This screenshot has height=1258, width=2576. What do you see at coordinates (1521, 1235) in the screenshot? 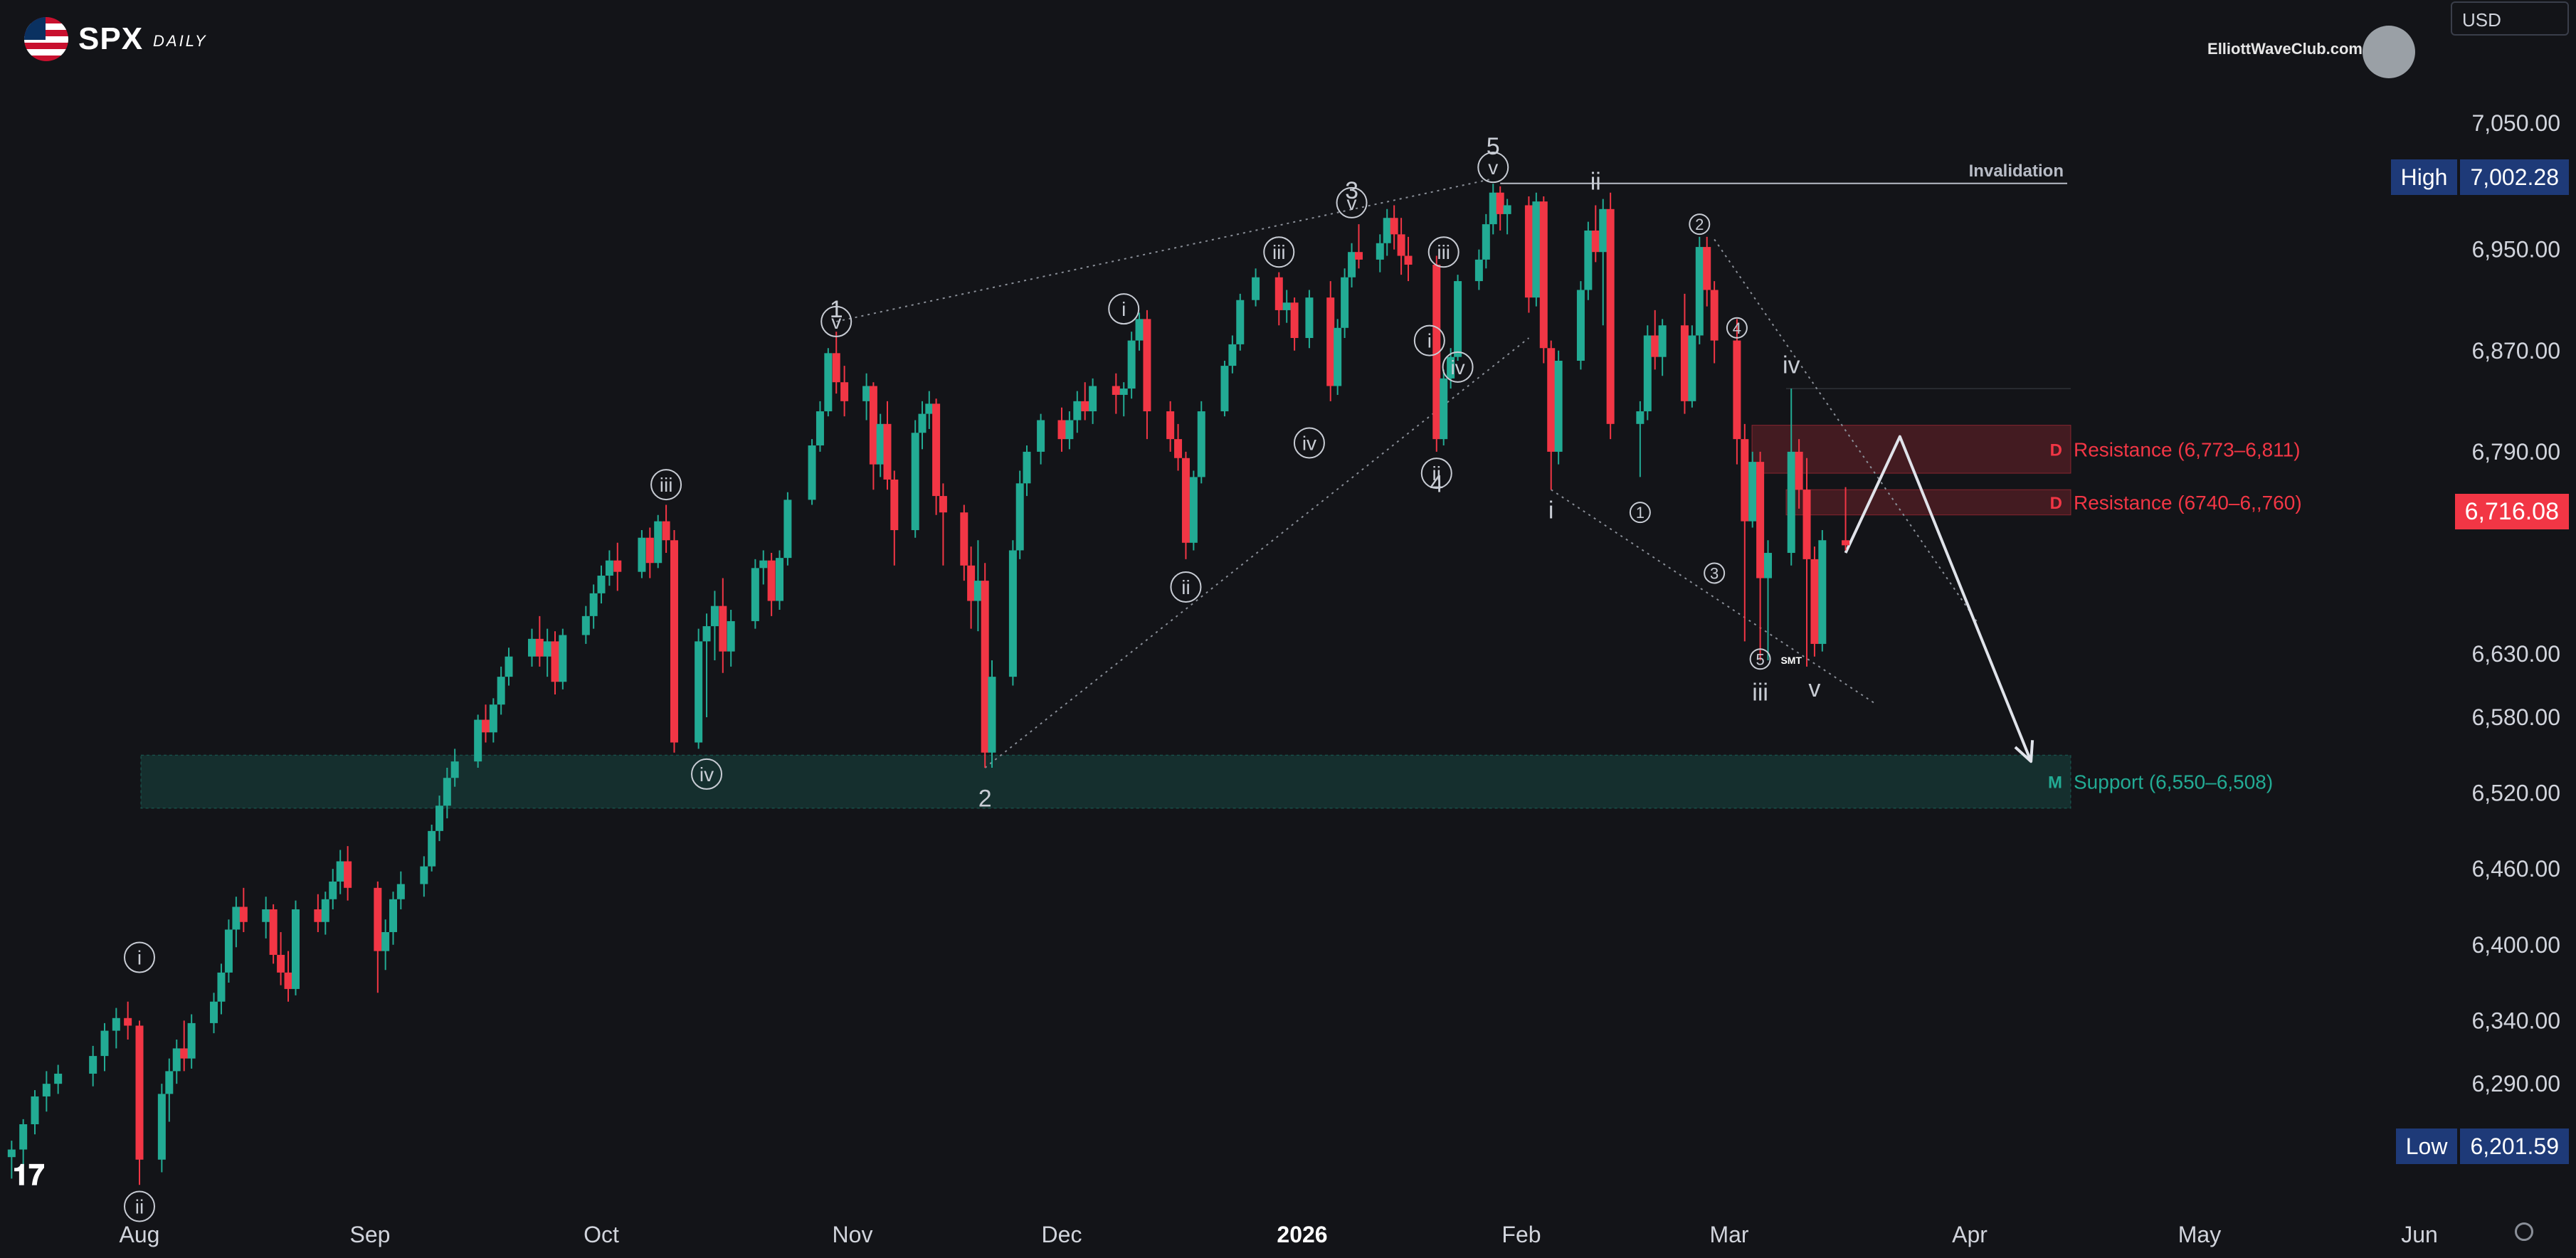
I see `x-tick-label: Feb` at bounding box center [1521, 1235].